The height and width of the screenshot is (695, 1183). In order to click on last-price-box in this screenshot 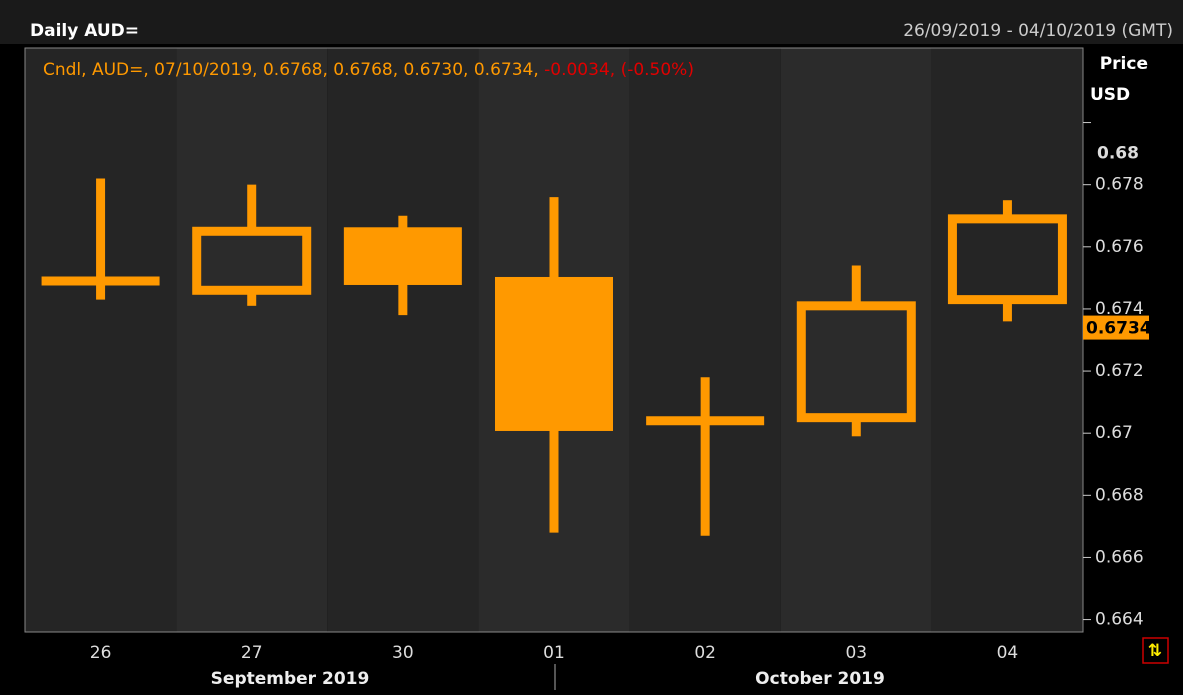, I will do `click(1116, 327)`.